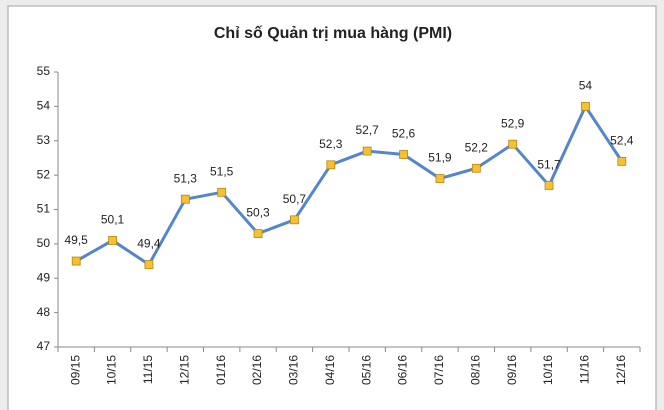 The image size is (664, 410). Describe the element at coordinates (44, 346) in the screenshot. I see `y-tick-label: 47` at that location.